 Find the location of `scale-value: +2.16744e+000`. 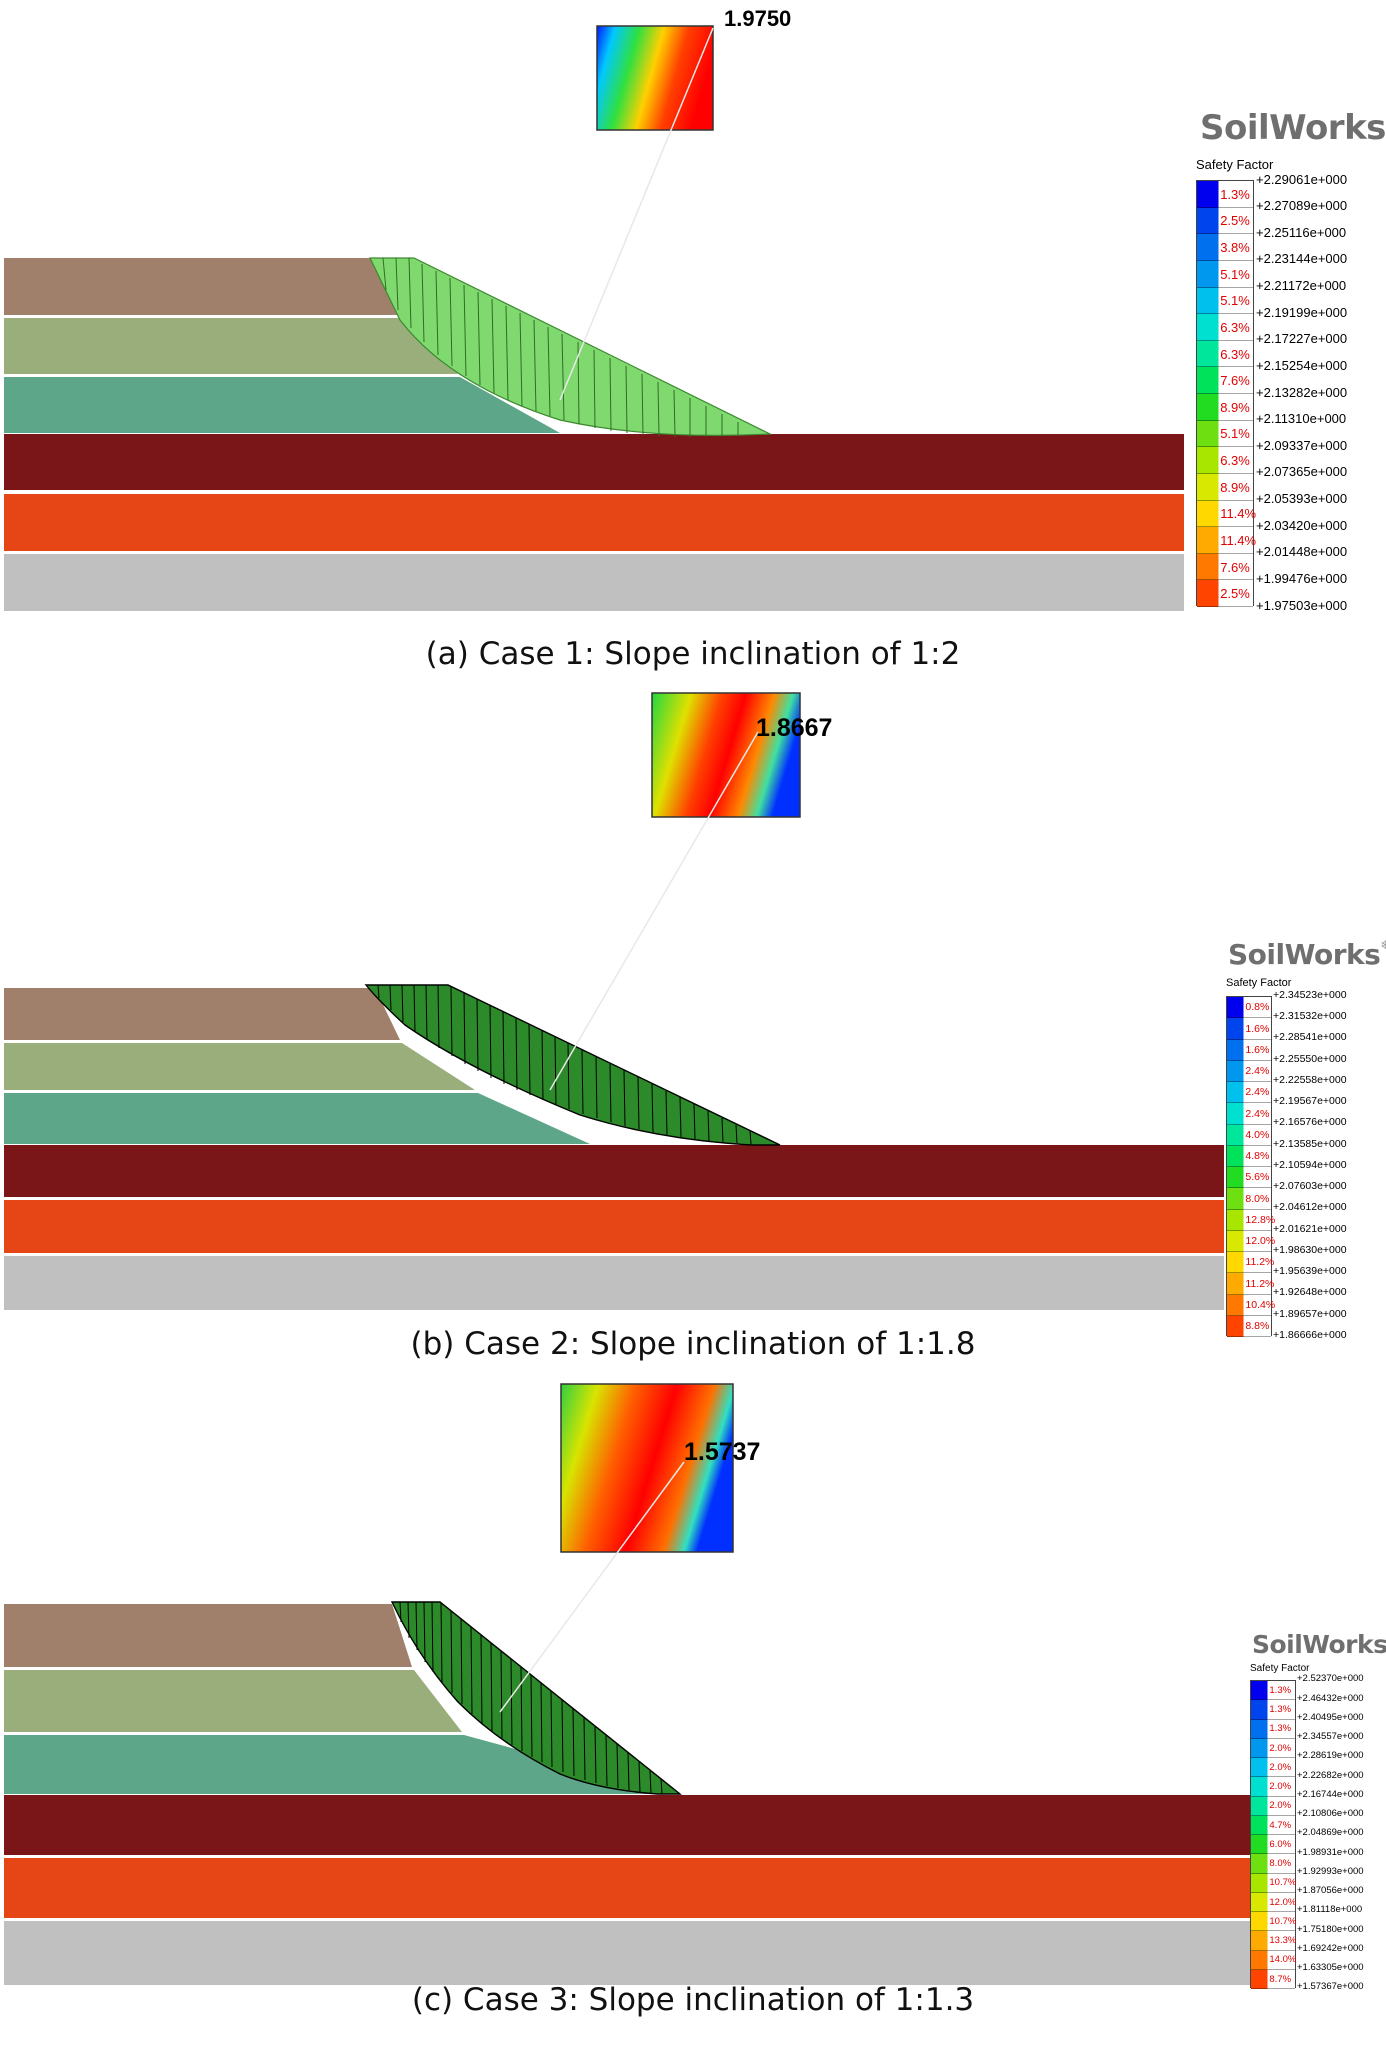

scale-value: +2.16744e+000 is located at coordinates (1330, 1794).